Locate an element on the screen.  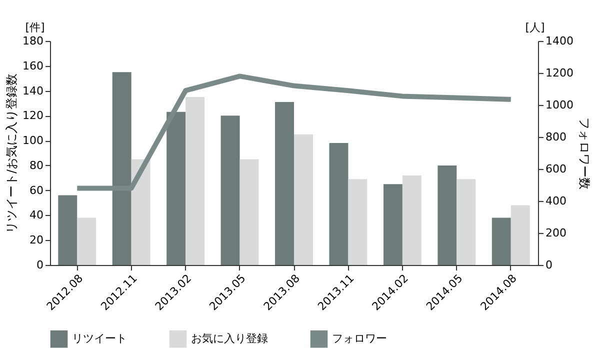
y2-tick-label: 800 is located at coordinates (556, 137).